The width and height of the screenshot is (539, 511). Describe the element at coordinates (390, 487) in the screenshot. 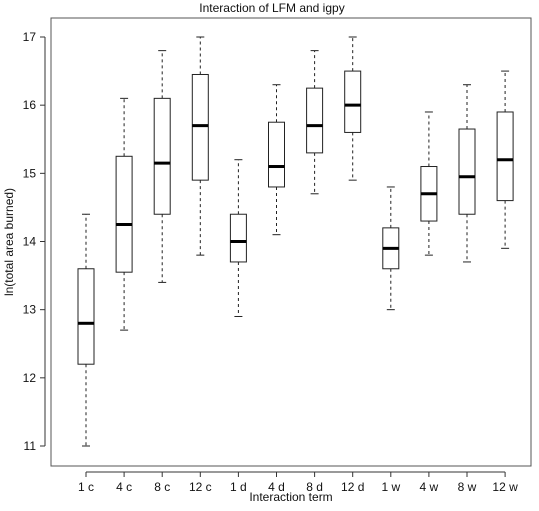

I see `x-tick-label: 1 w` at that location.